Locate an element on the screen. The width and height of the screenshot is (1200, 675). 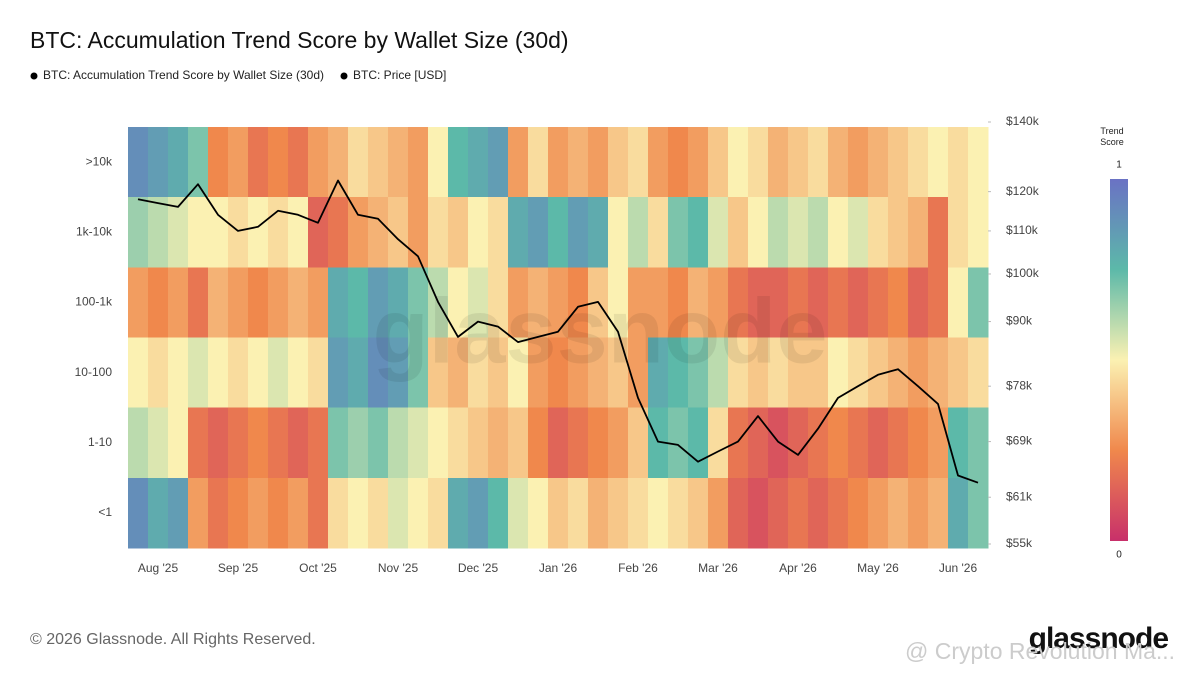
x-tick-label: Mar '26 is located at coordinates (718, 568).